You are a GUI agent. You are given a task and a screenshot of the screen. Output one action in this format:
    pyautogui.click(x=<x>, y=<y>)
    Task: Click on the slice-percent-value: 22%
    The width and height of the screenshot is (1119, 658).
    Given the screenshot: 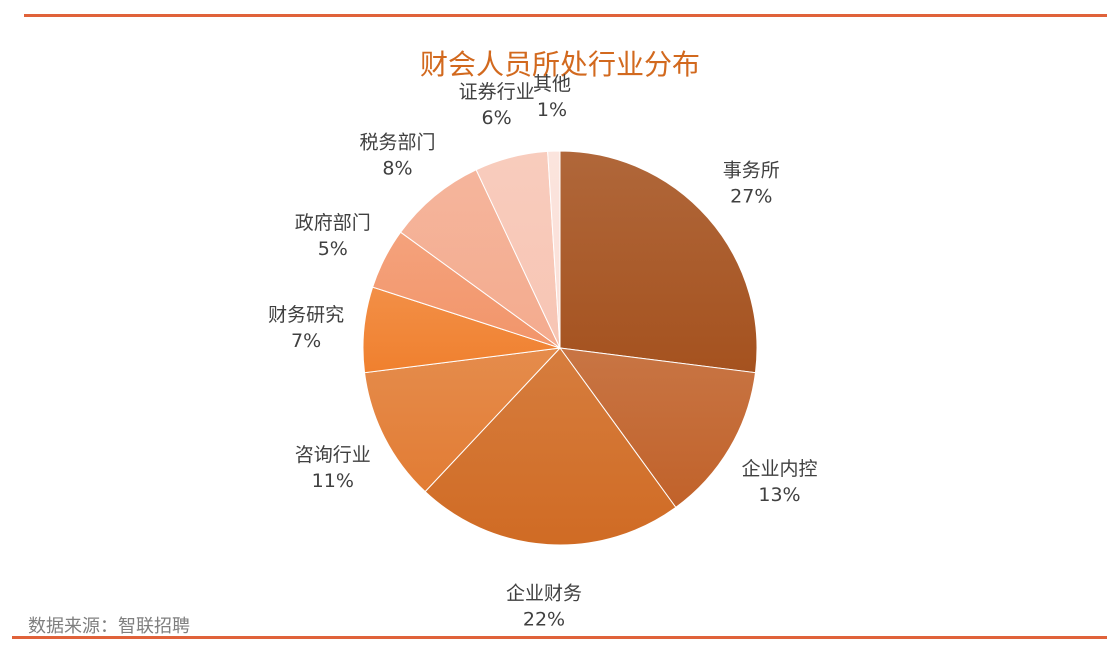 What is the action you would take?
    pyautogui.click(x=544, y=620)
    